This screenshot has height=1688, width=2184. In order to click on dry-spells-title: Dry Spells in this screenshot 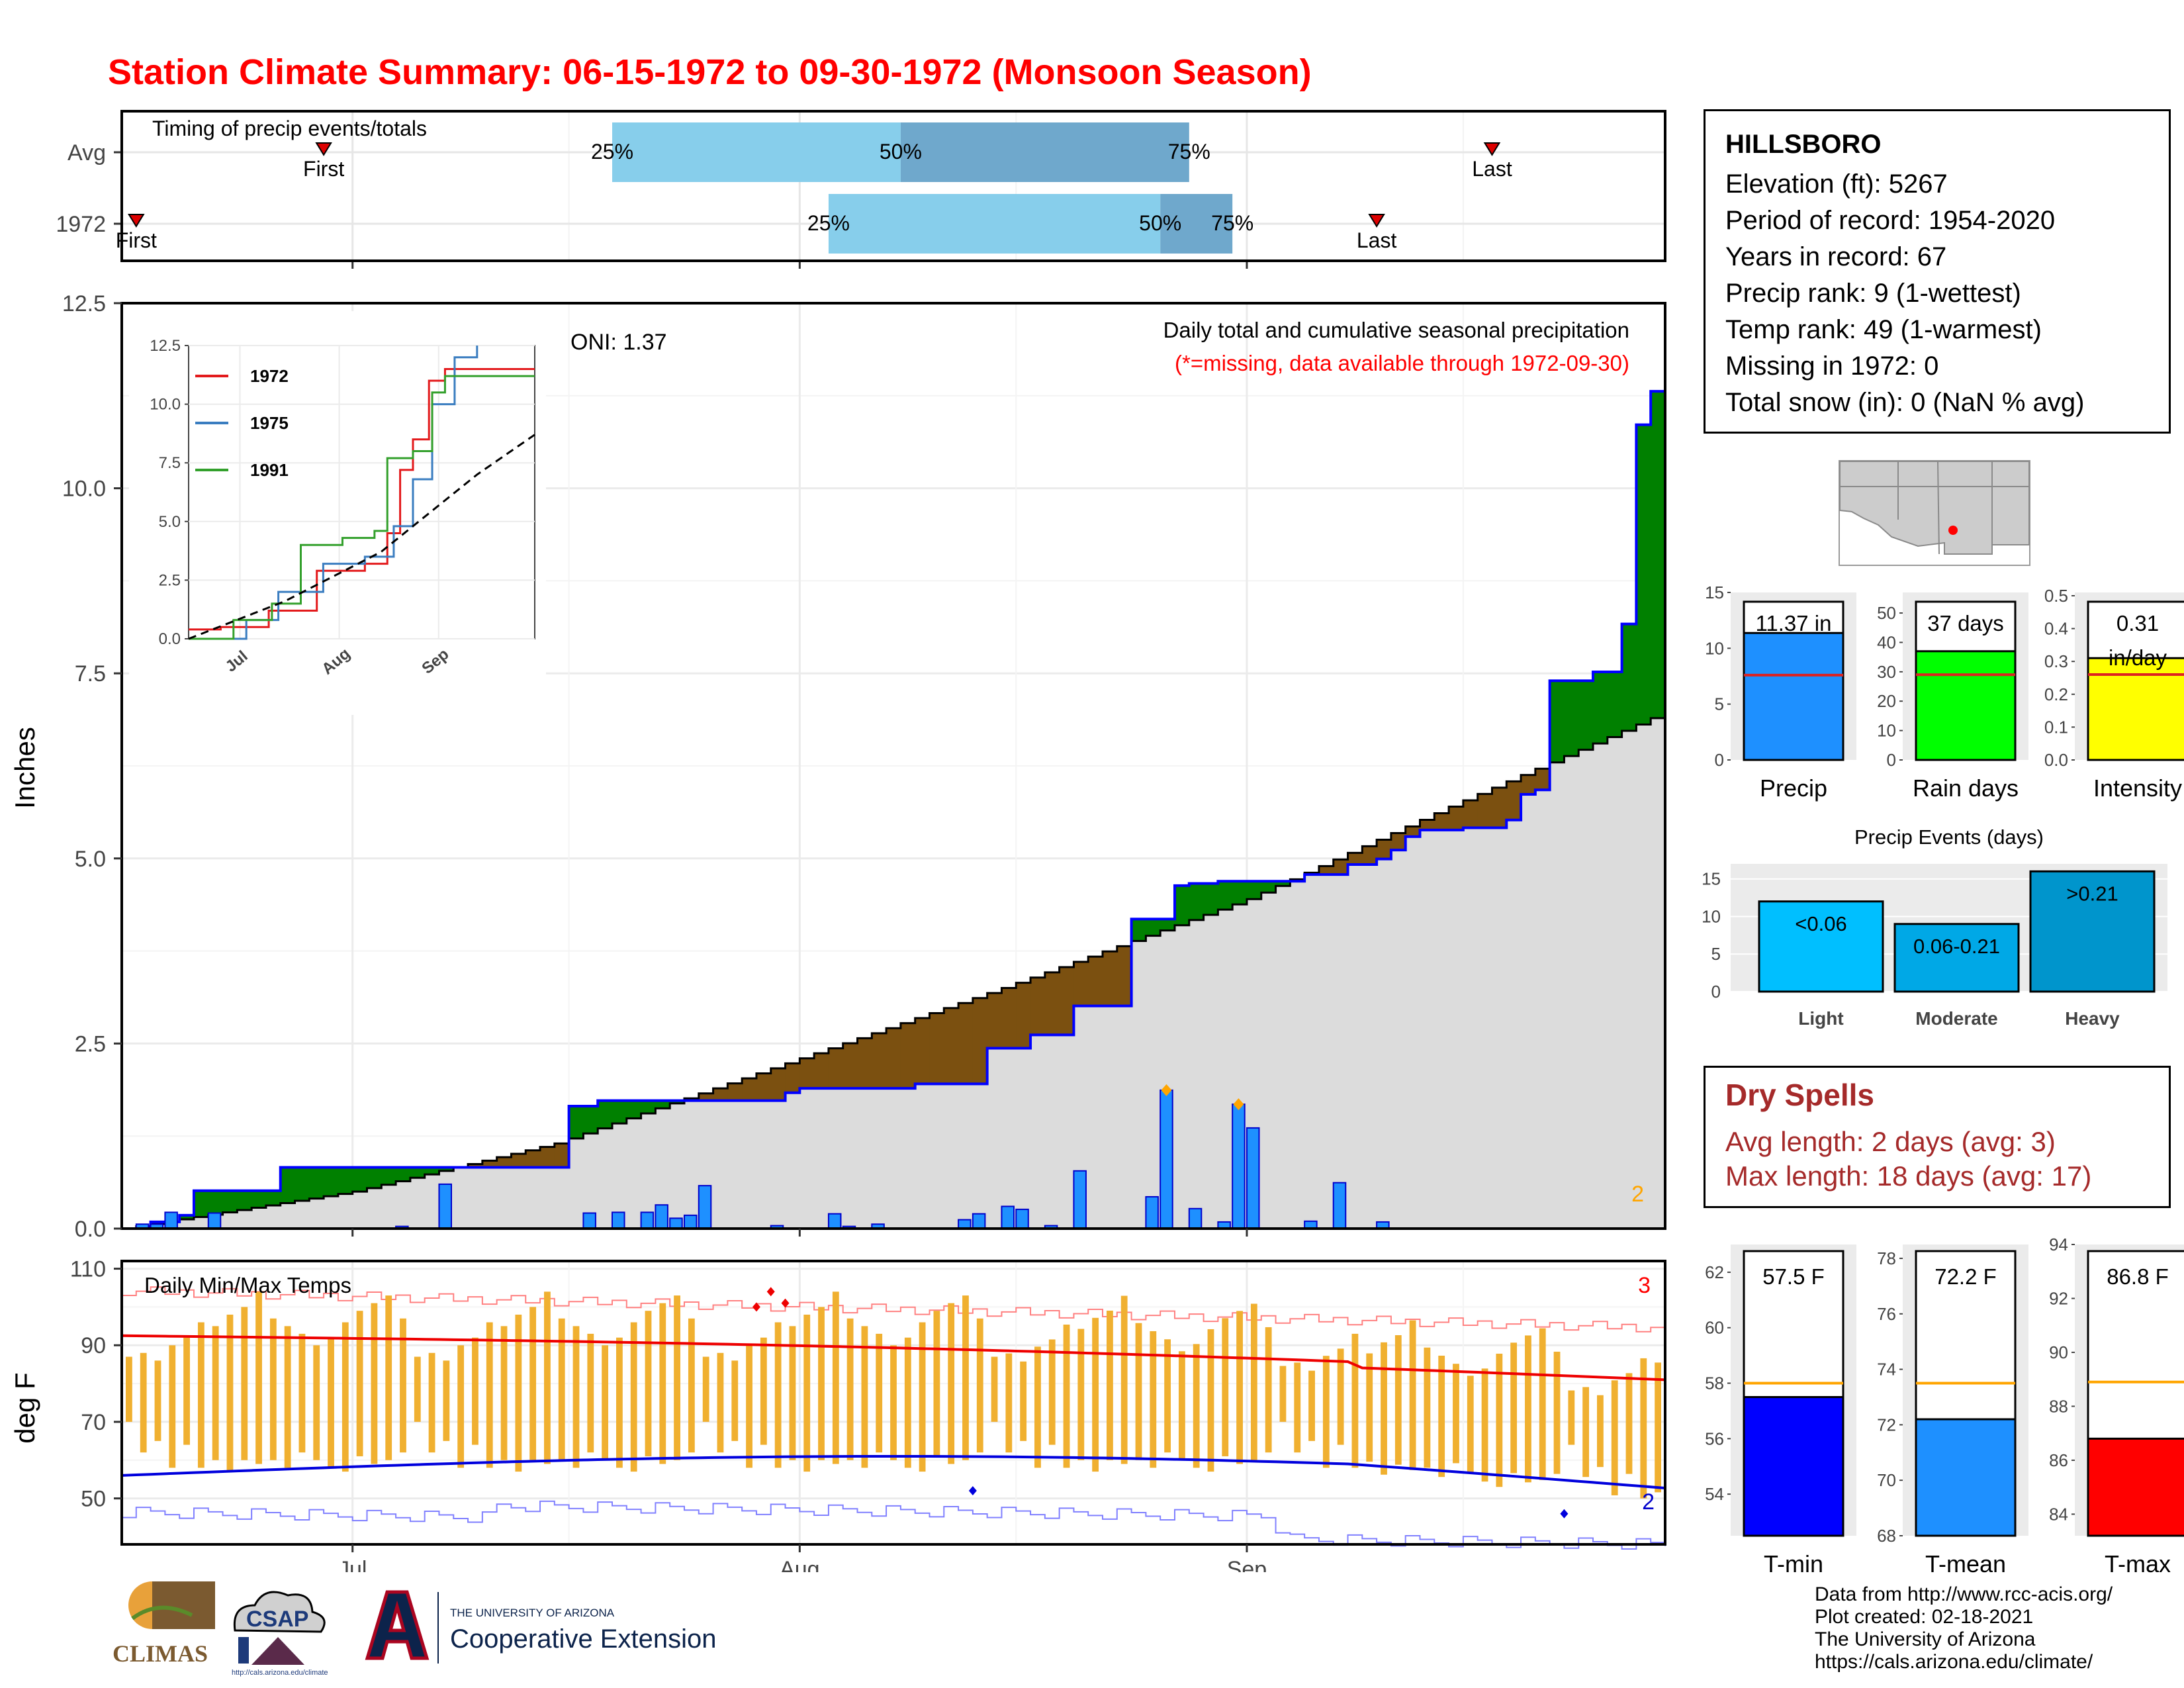, I will do `click(1800, 1095)`.